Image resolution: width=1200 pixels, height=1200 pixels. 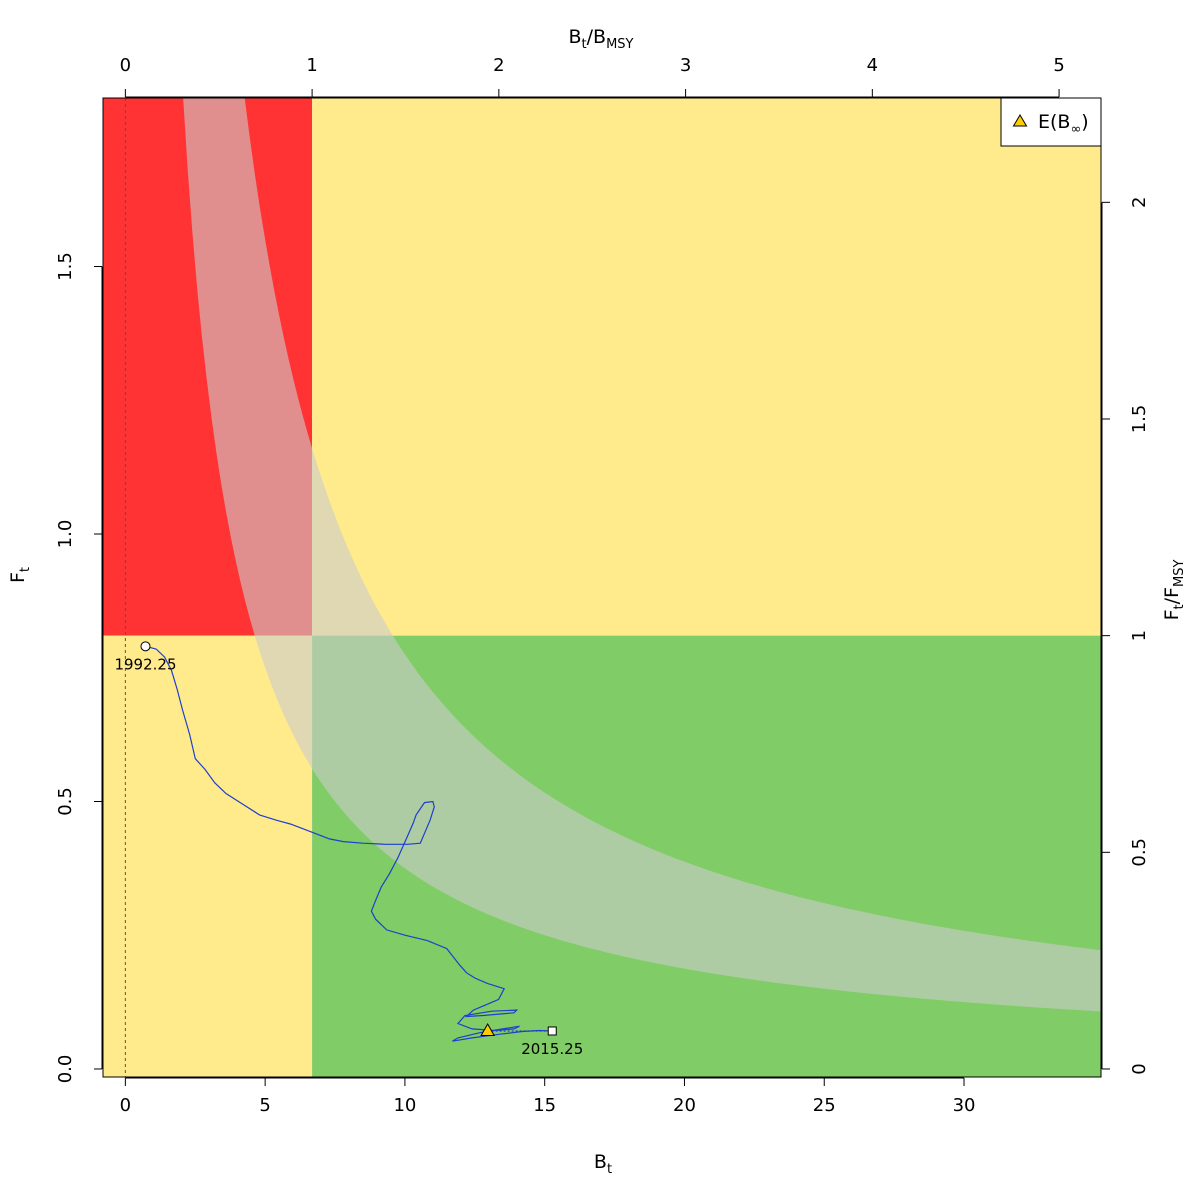 What do you see at coordinates (684, 1105) in the screenshot?
I see `x-tick-label: 20` at bounding box center [684, 1105].